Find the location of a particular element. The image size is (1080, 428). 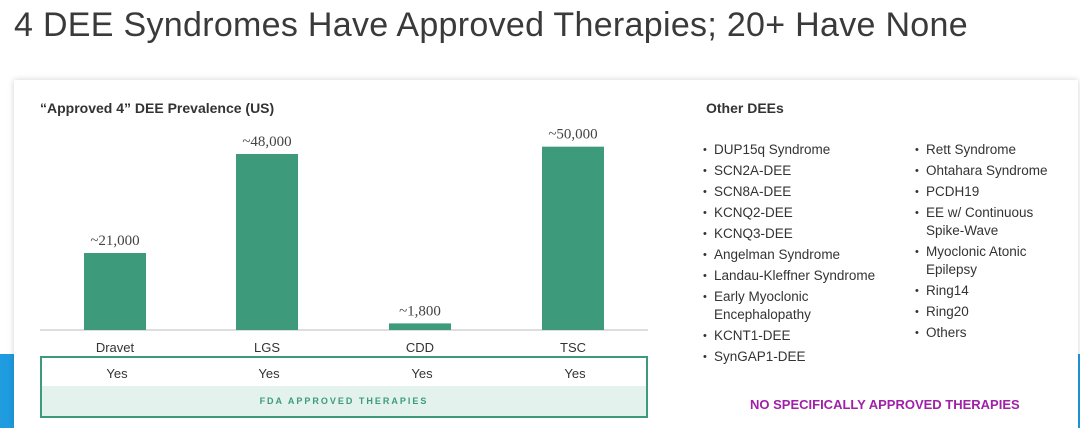

data-label-lgs: ~48,000 is located at coordinates (266, 142).